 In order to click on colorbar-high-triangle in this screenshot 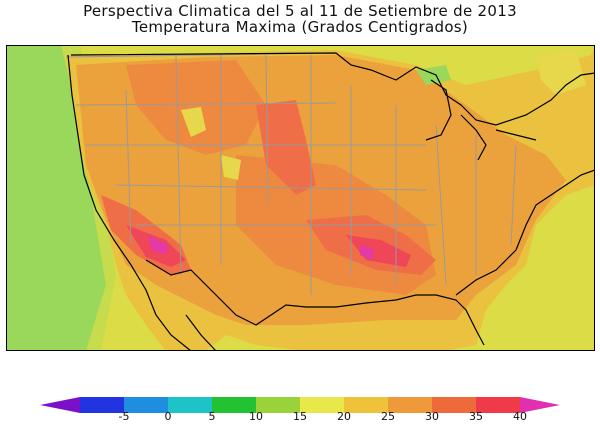, I will do `click(540, 405)`.